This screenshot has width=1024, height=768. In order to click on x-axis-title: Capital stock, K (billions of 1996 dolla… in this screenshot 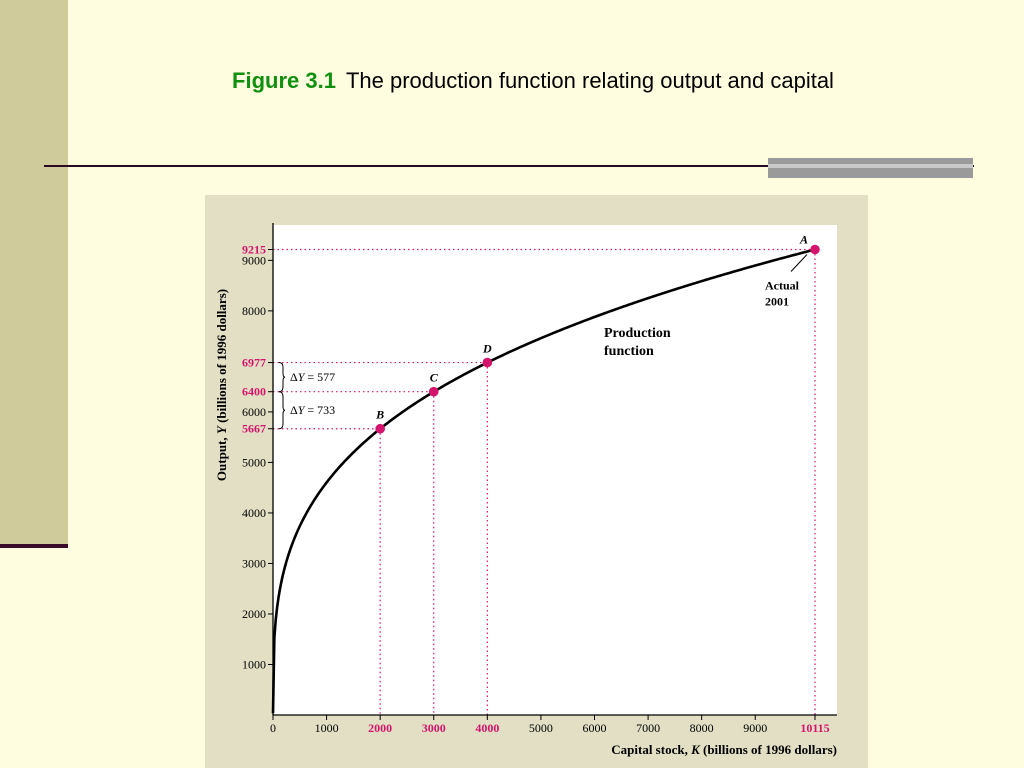, I will do `click(724, 749)`.